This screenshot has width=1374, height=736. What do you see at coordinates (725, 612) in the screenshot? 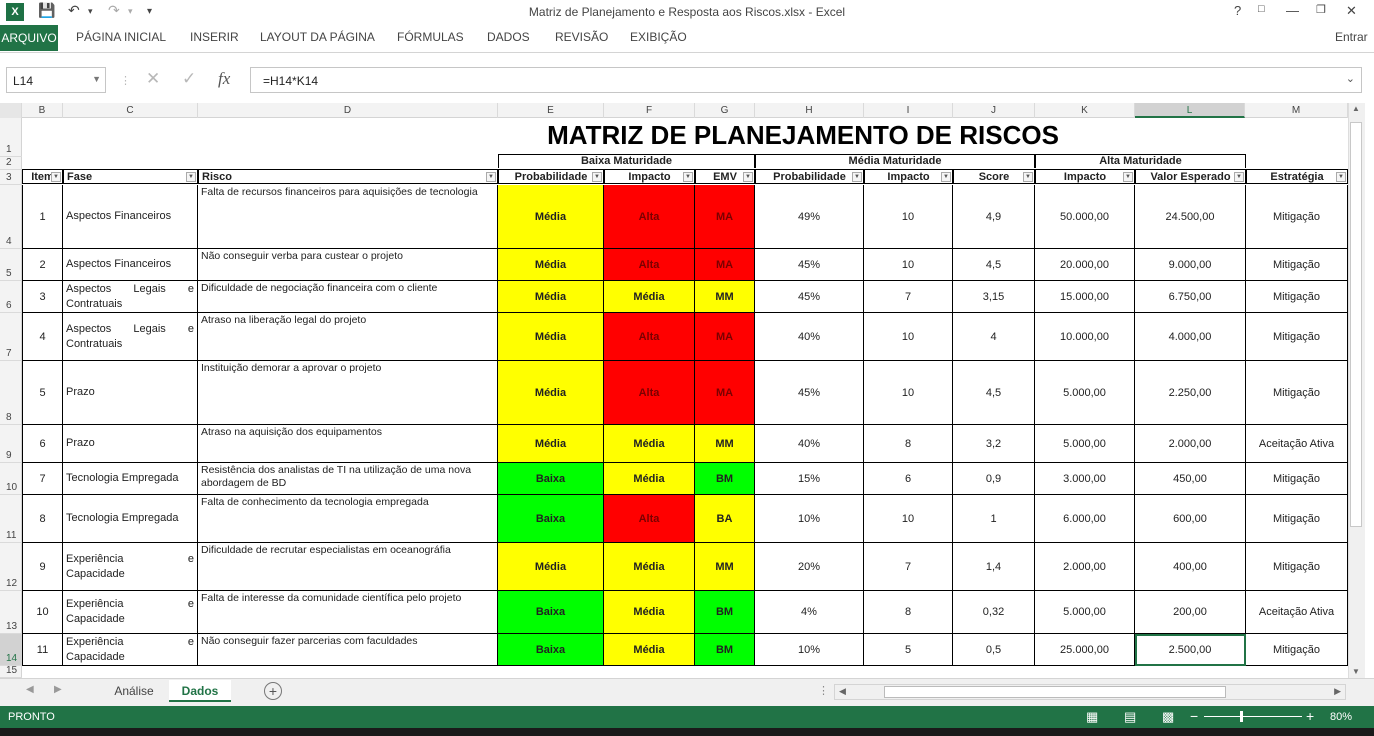
I see `cell-emv: BM` at bounding box center [725, 612].